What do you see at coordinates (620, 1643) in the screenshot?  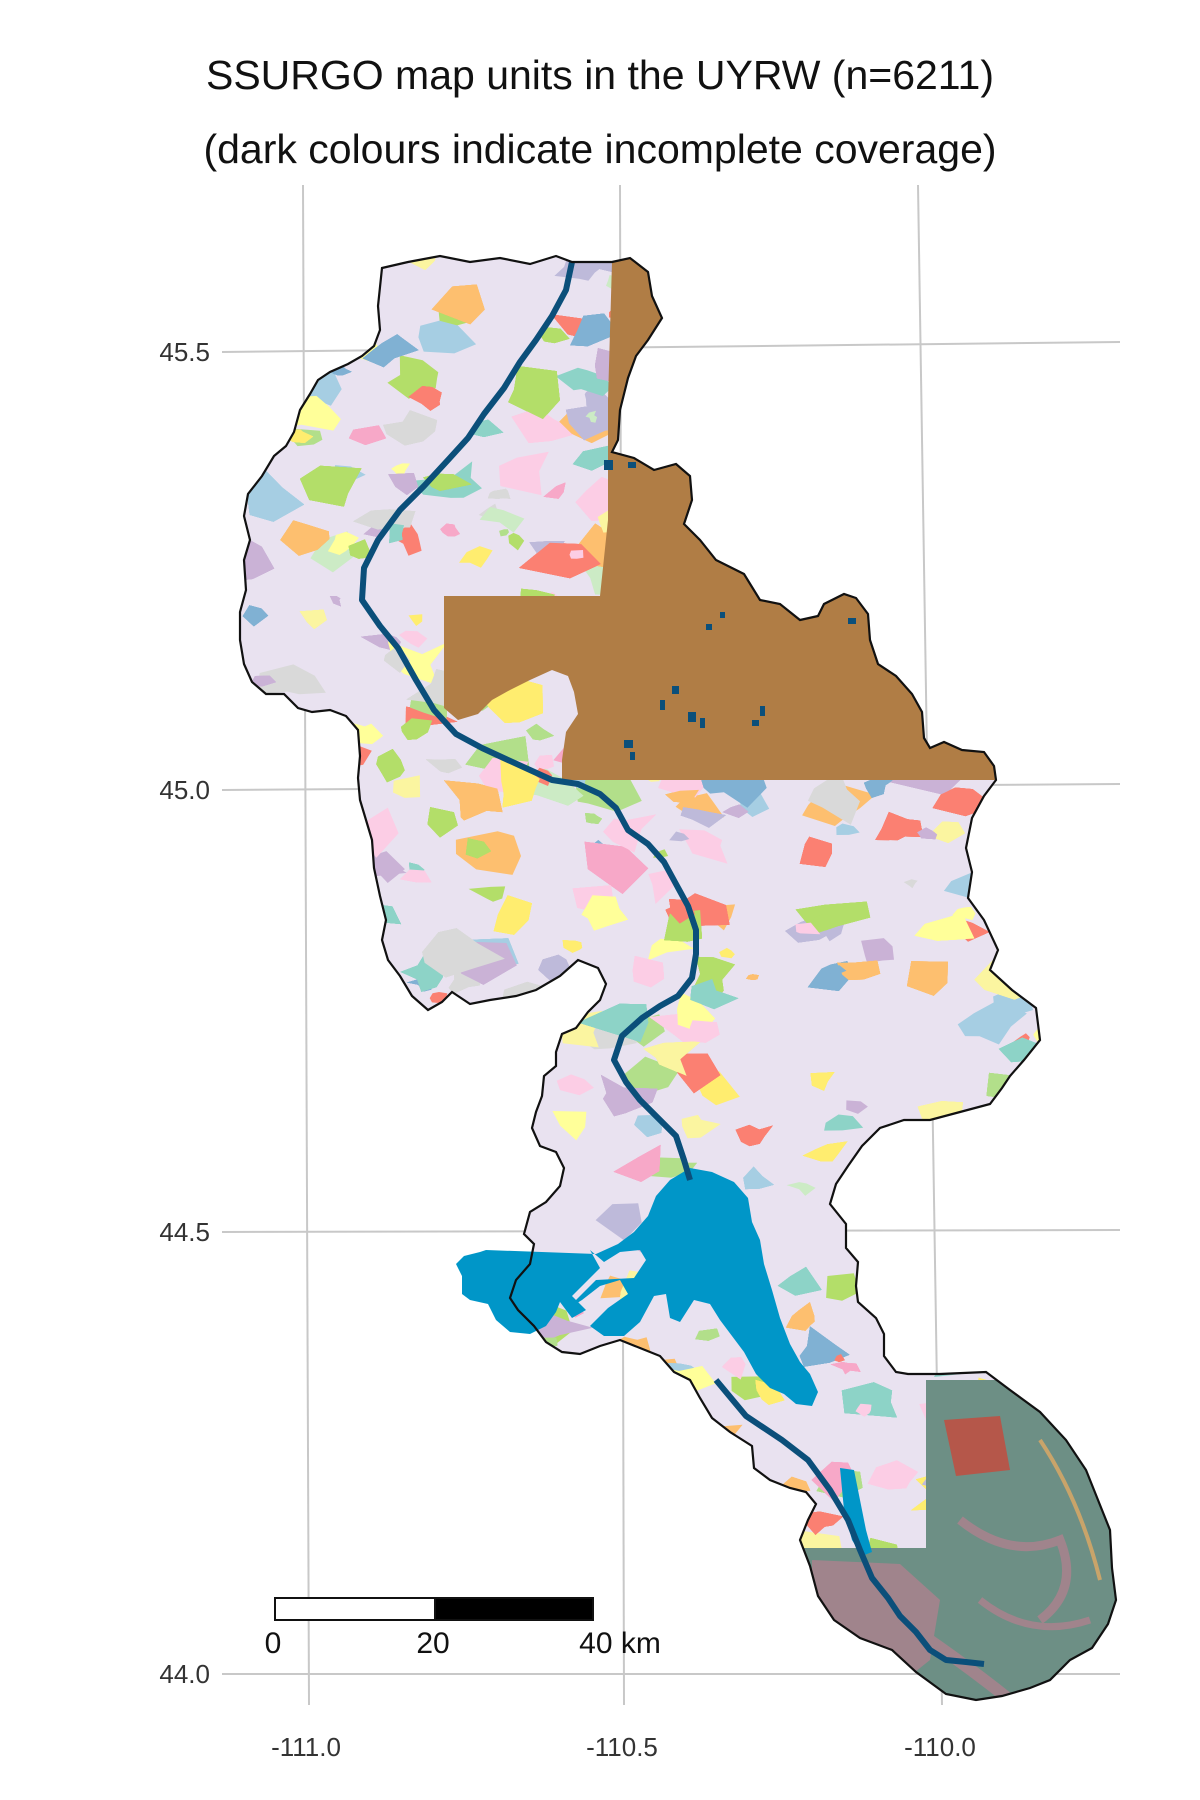 I see `scale-label-40km: 40 km` at bounding box center [620, 1643].